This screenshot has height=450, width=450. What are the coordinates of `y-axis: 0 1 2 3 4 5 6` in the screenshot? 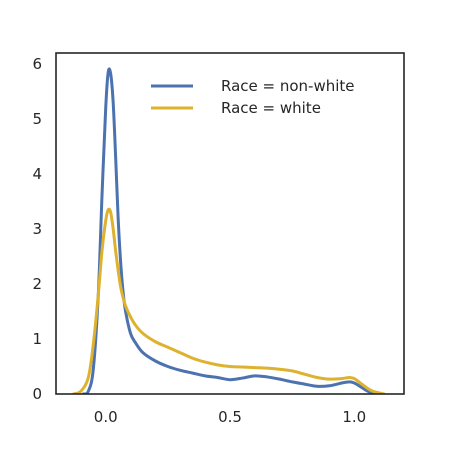 It's located at (37, 229).